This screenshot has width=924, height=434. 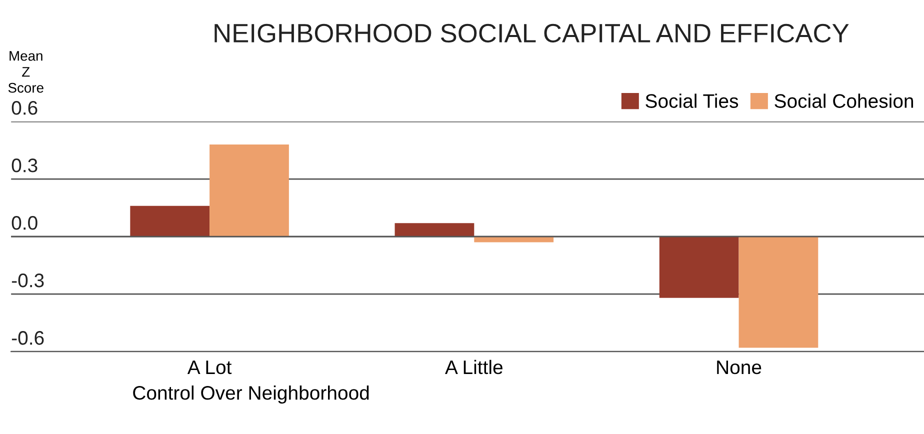 What do you see at coordinates (473, 367) in the screenshot?
I see `x-tick-label: A Little` at bounding box center [473, 367].